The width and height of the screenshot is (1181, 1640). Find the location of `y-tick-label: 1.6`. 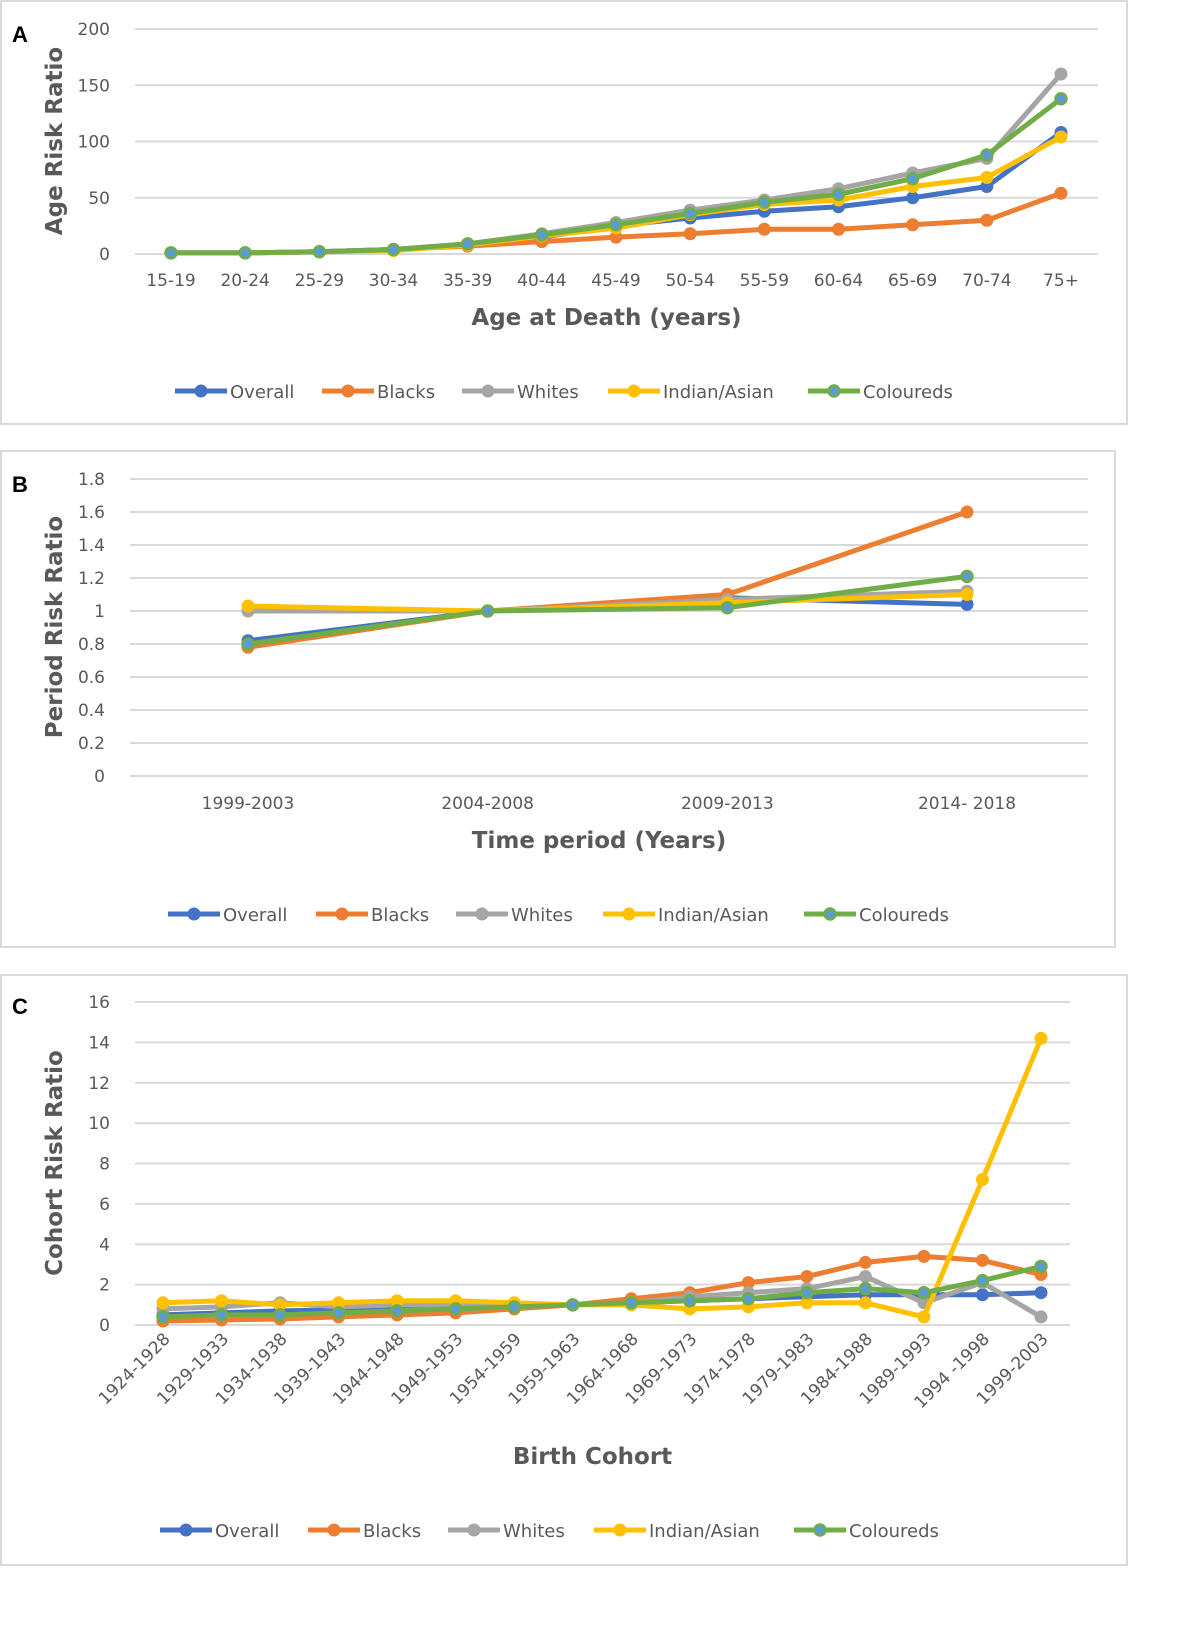

y-tick-label: 1.6 is located at coordinates (91, 513).